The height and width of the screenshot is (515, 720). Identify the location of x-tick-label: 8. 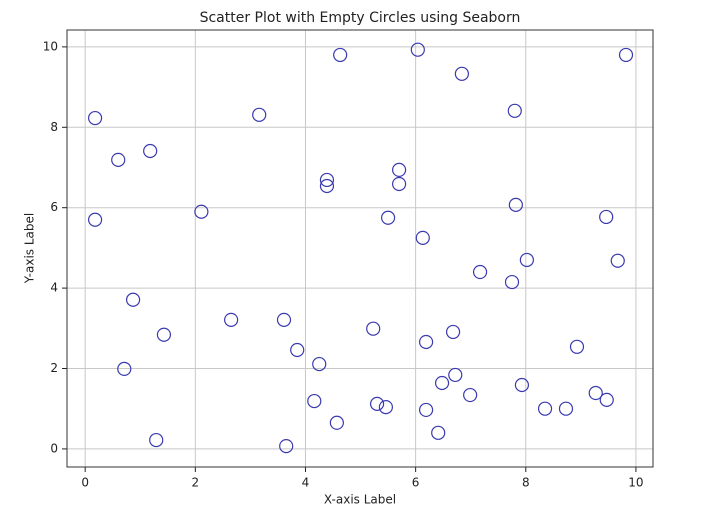
(526, 483).